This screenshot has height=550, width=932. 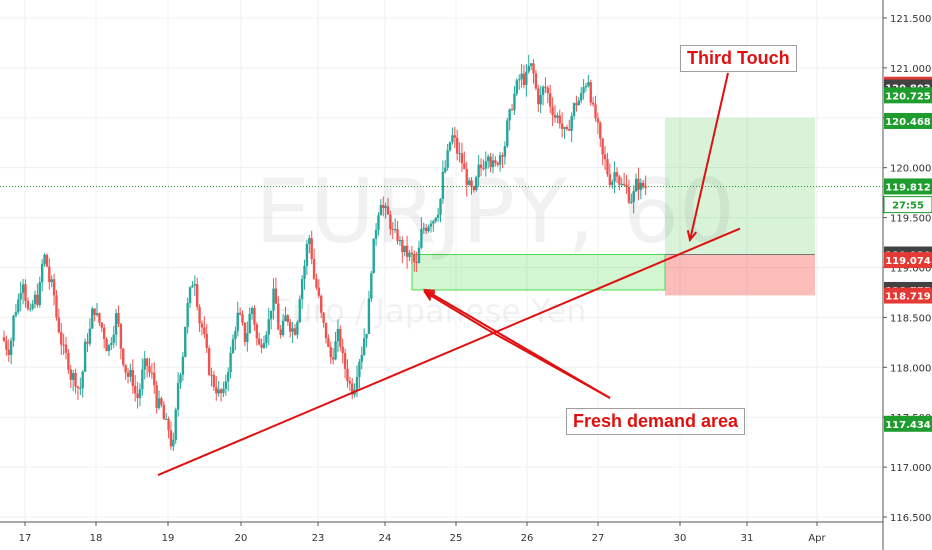 What do you see at coordinates (241, 538) in the screenshot?
I see `x-tick-label: 20` at bounding box center [241, 538].